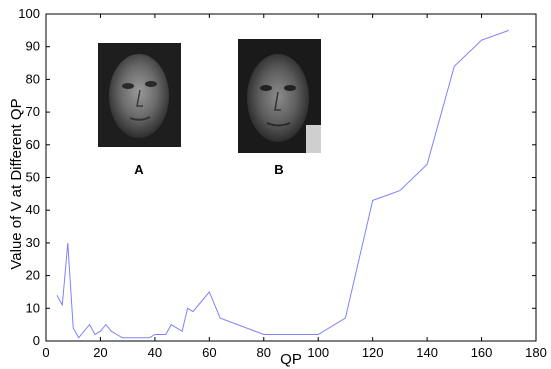  What do you see at coordinates (209, 352) in the screenshot?
I see `x-tick-label: 60` at bounding box center [209, 352].